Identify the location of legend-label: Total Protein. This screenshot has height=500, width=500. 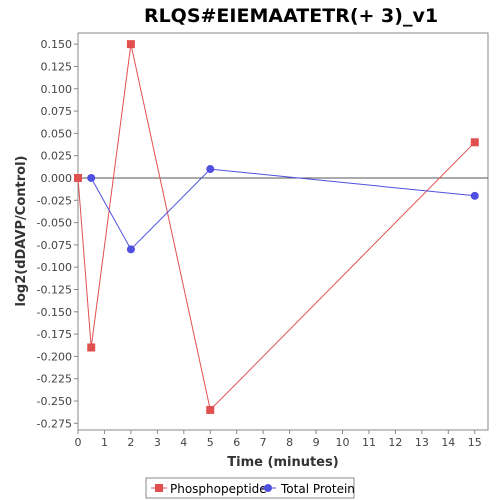
(317, 489).